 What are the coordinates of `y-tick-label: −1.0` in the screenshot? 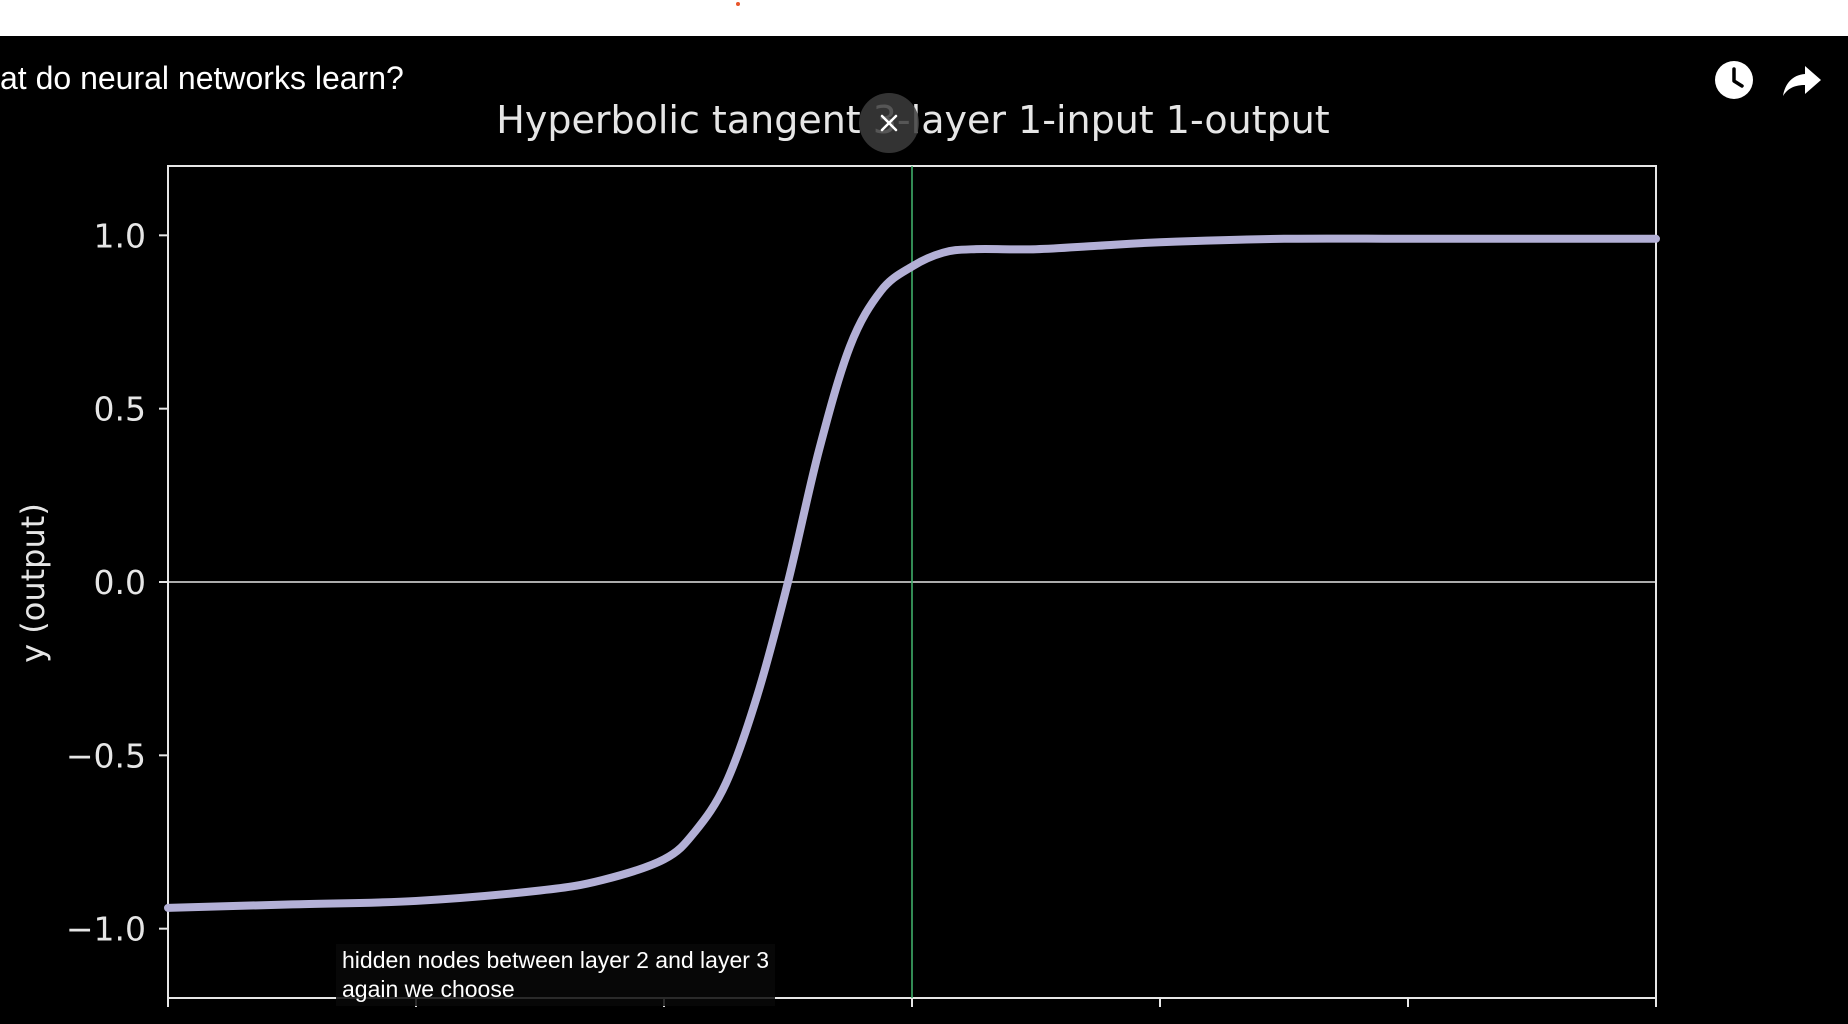 It's located at (106, 929).